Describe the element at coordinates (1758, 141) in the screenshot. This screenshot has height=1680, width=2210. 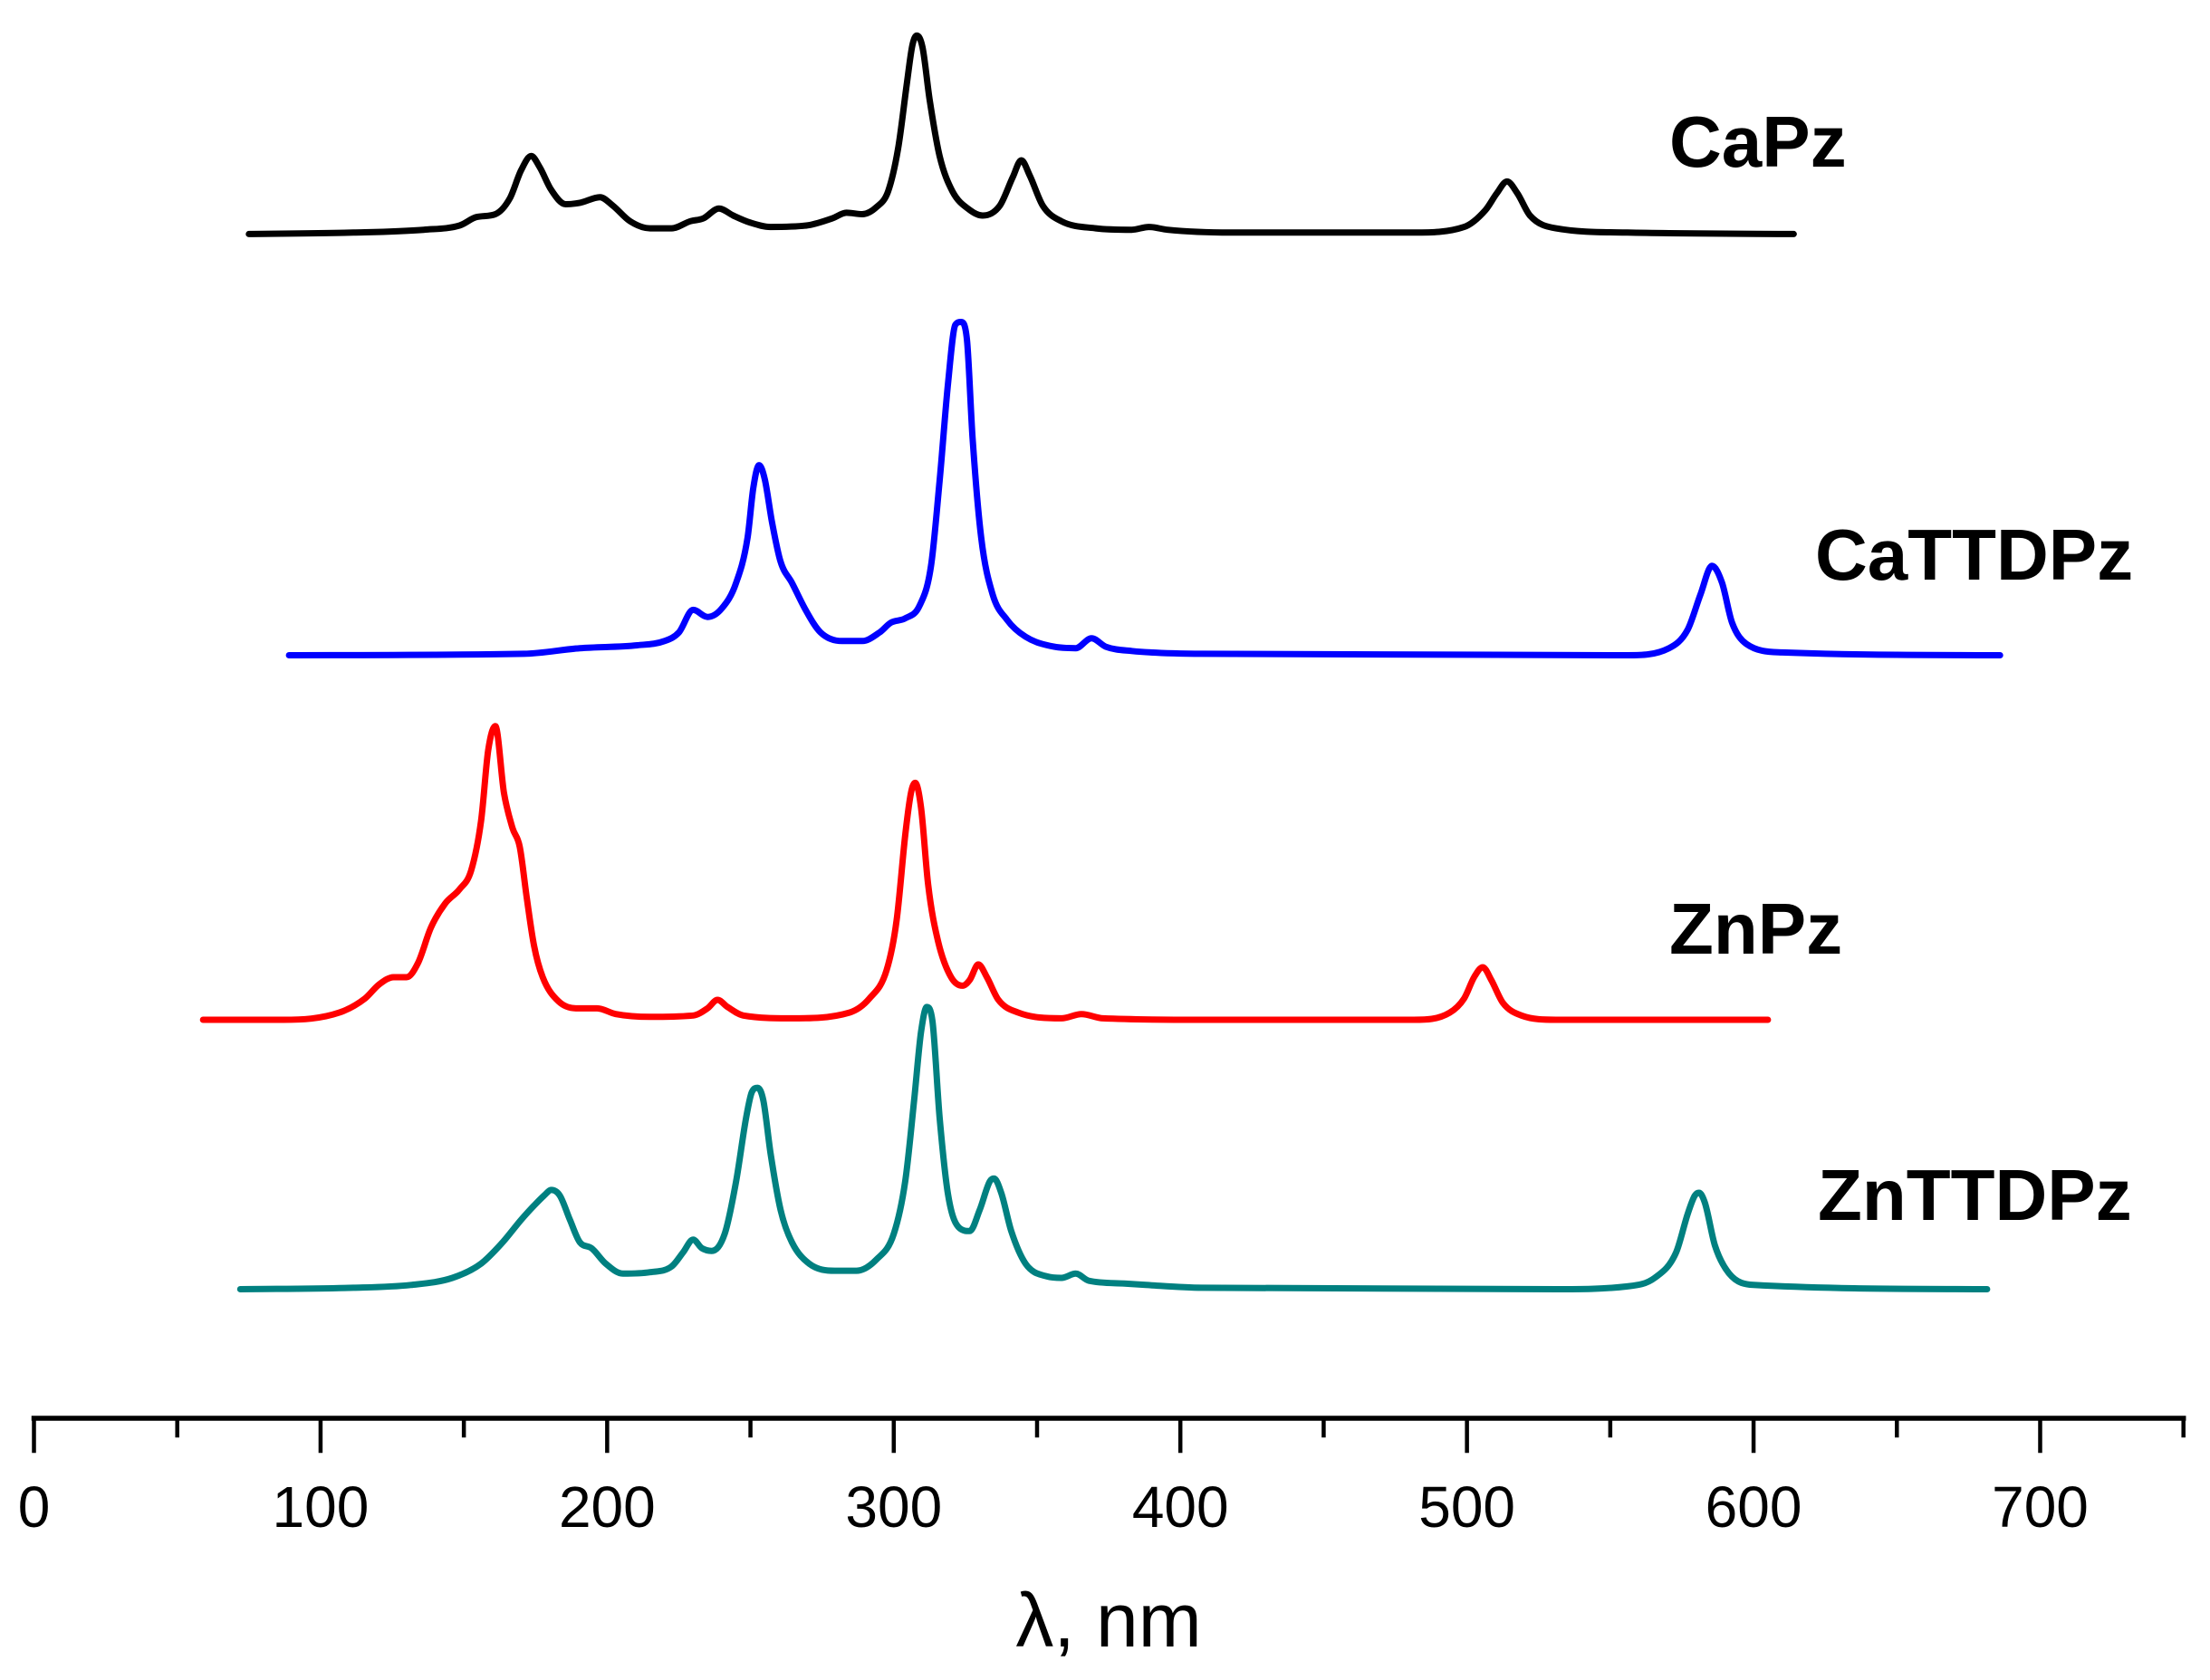
I see `series-label-capz: CaPz` at that location.